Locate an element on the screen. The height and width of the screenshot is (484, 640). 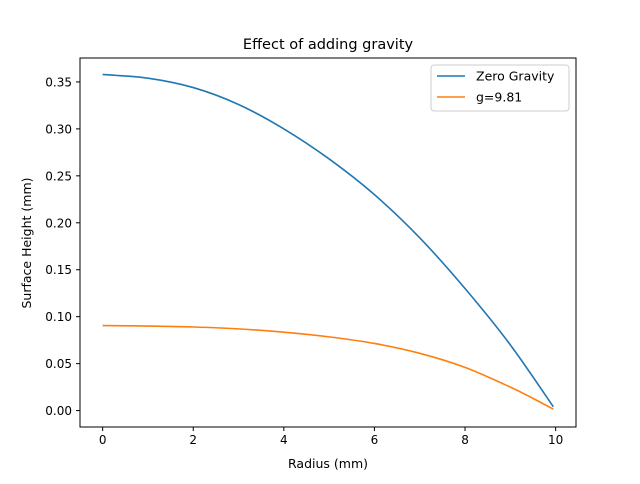
y-tick-label: 0.05 is located at coordinates (58, 364).